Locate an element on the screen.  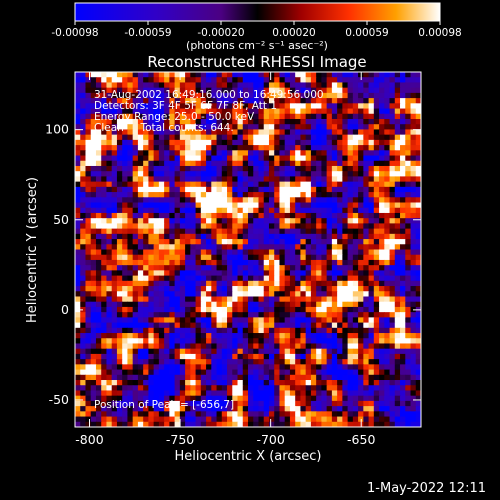
detectors-text: Detectors: 3F 4F 5F 6F 7F 8F, Att 1 is located at coordinates (185, 106).